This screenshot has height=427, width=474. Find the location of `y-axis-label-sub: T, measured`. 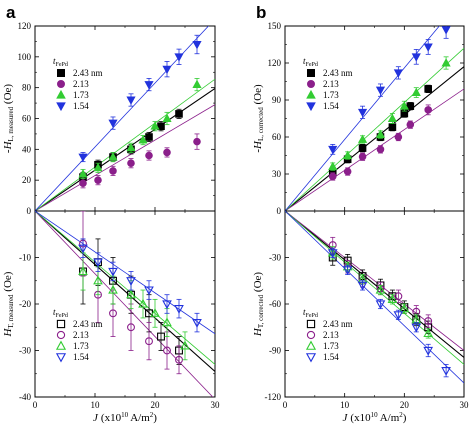

y-axis-label-sub: T, measured is located at coordinates (11, 311).